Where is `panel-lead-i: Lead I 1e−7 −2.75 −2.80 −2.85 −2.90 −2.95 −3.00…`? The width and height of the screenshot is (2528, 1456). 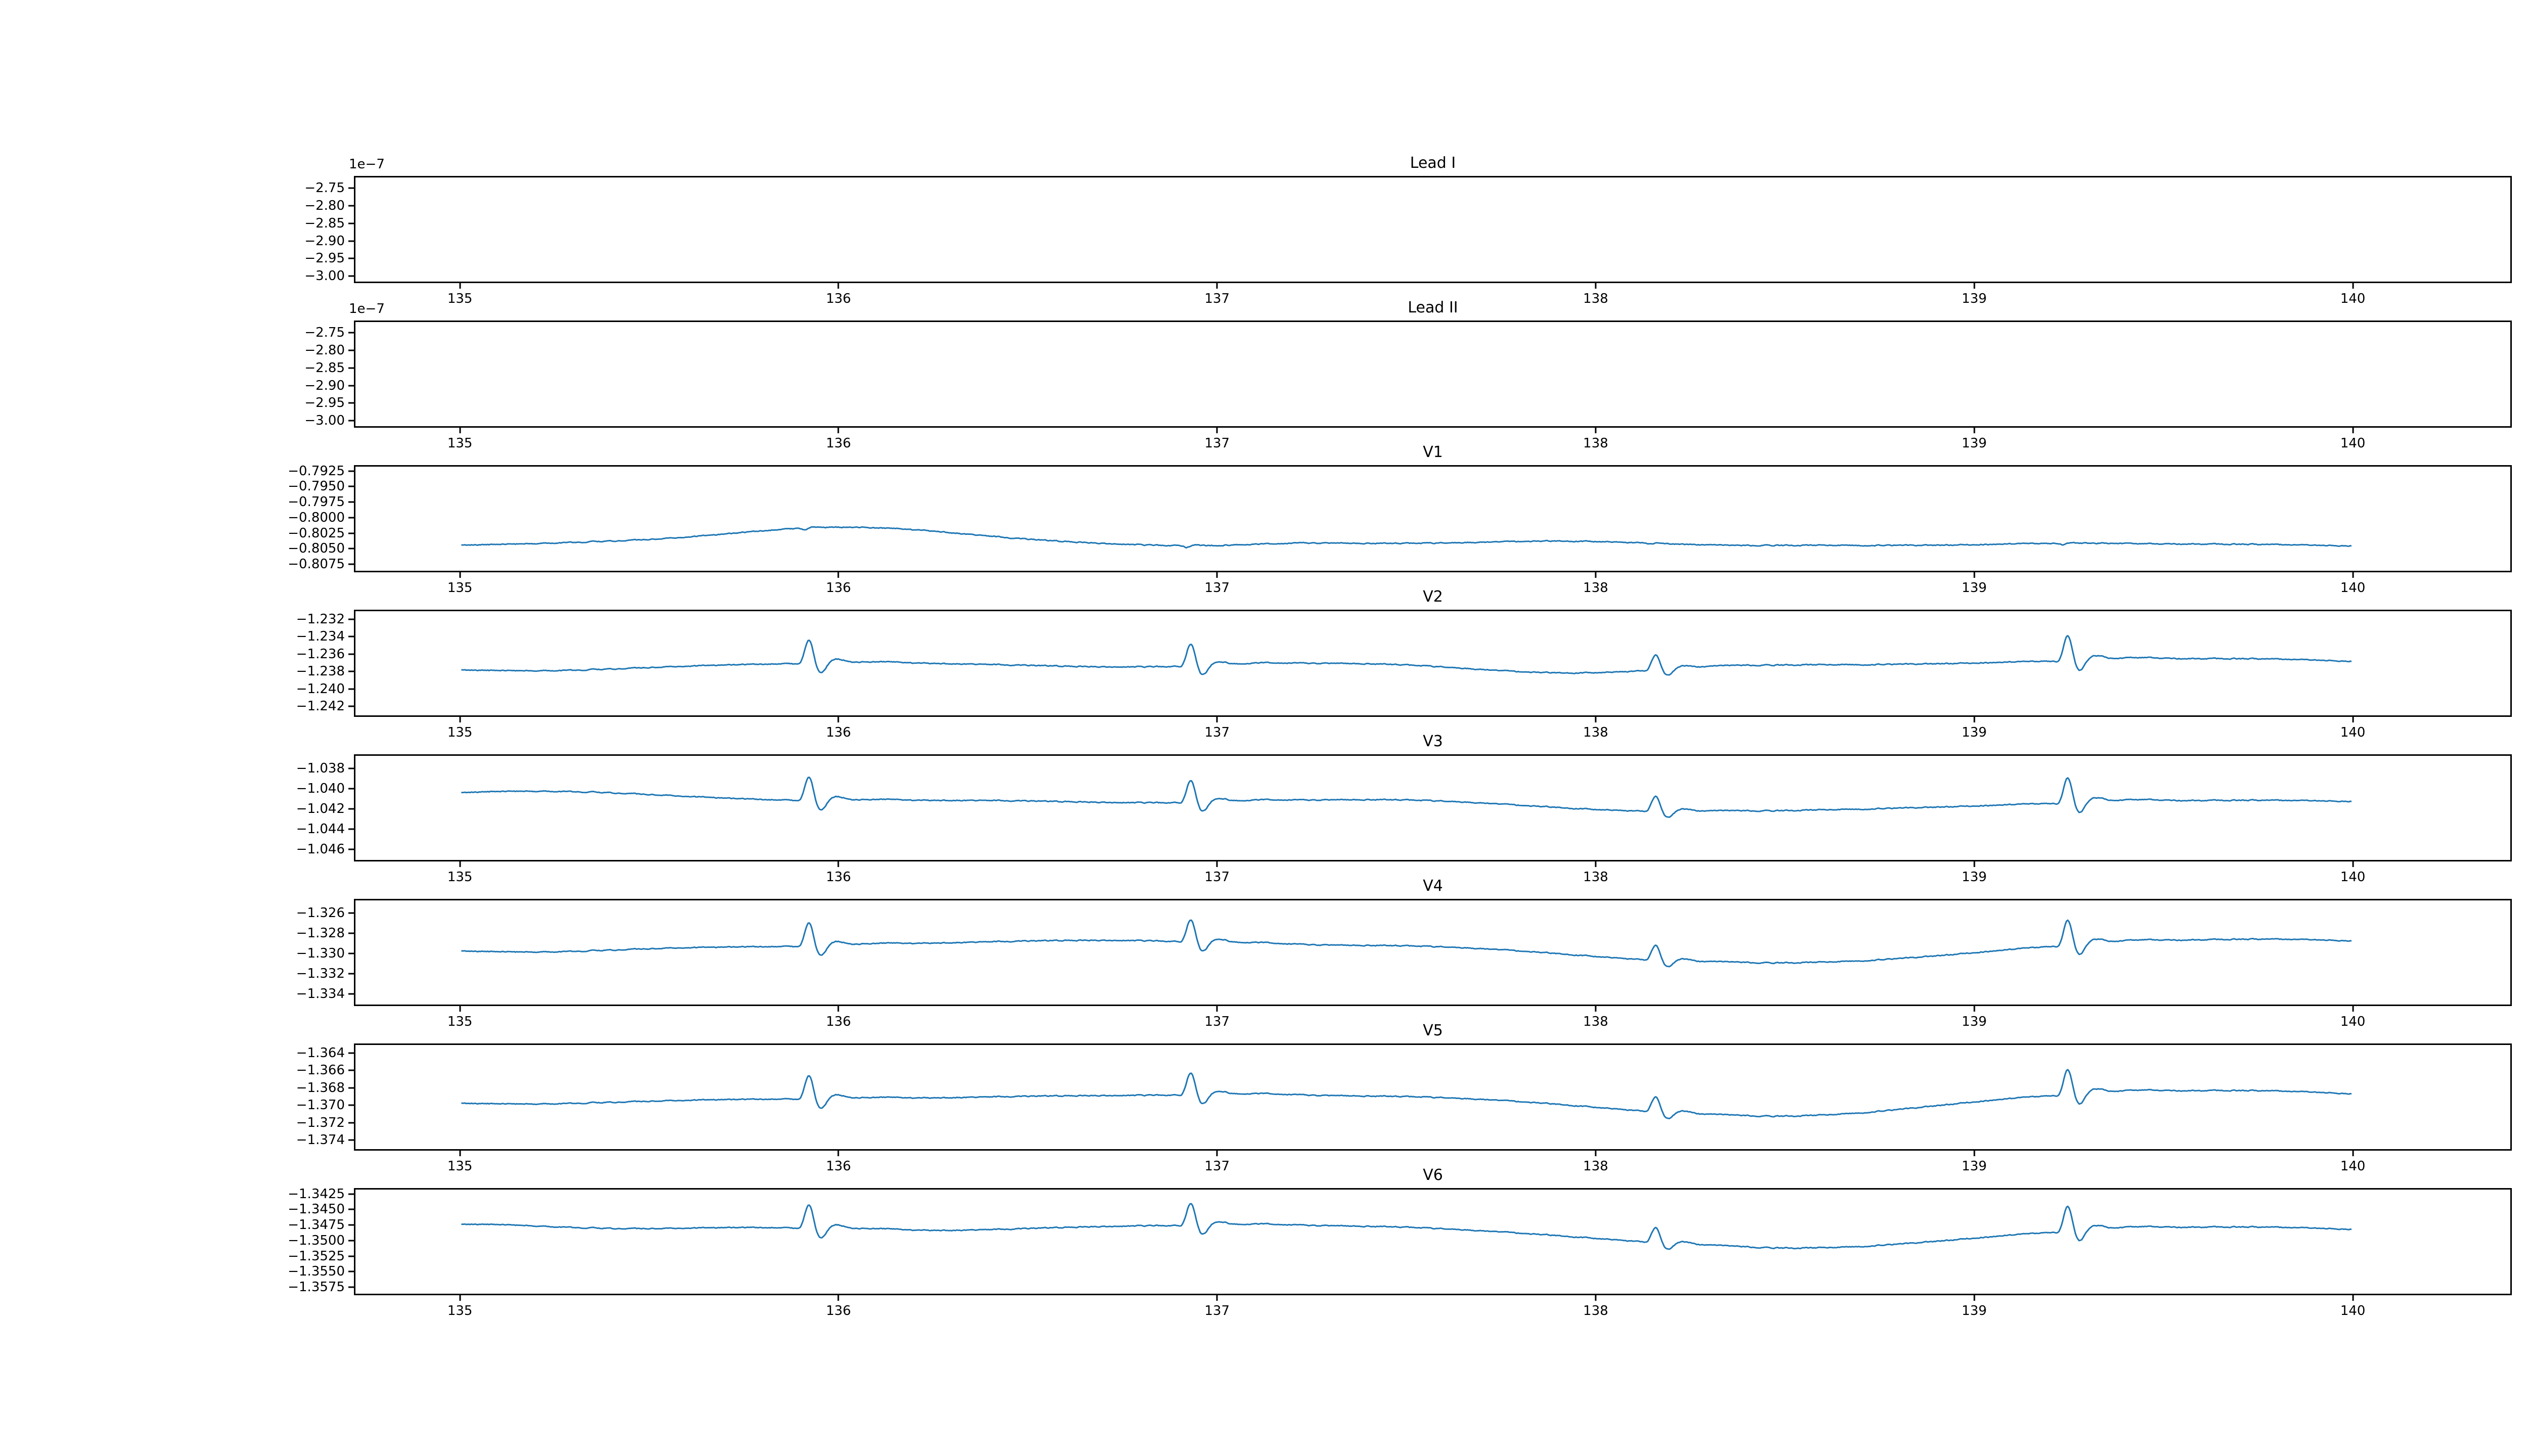 panel-lead-i: Lead I 1e−7 −2.75 −2.80 −2.85 −2.90 −2.95 −3.00… is located at coordinates (1264, 238).